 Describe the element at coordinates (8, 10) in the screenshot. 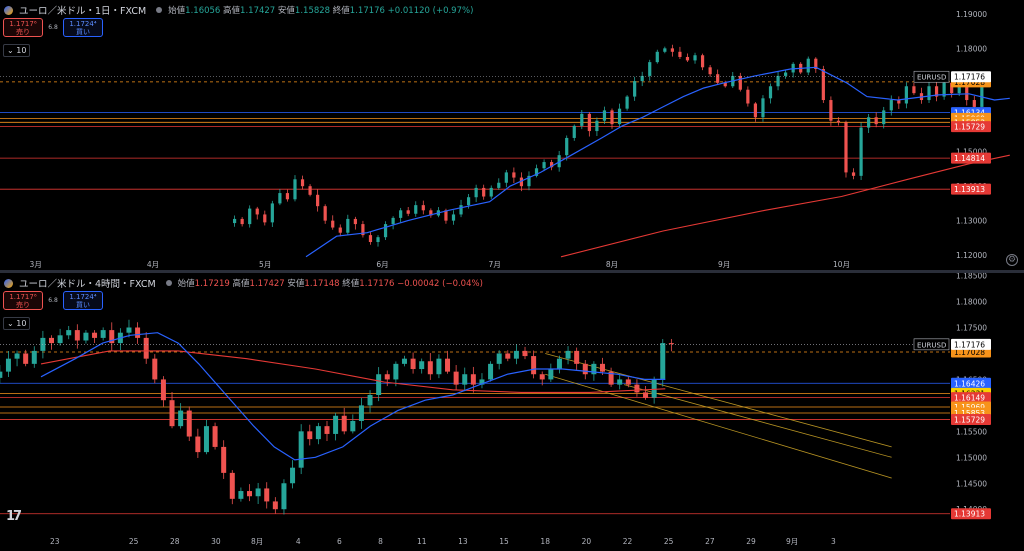

I see `symbol-logo-icon` at that location.